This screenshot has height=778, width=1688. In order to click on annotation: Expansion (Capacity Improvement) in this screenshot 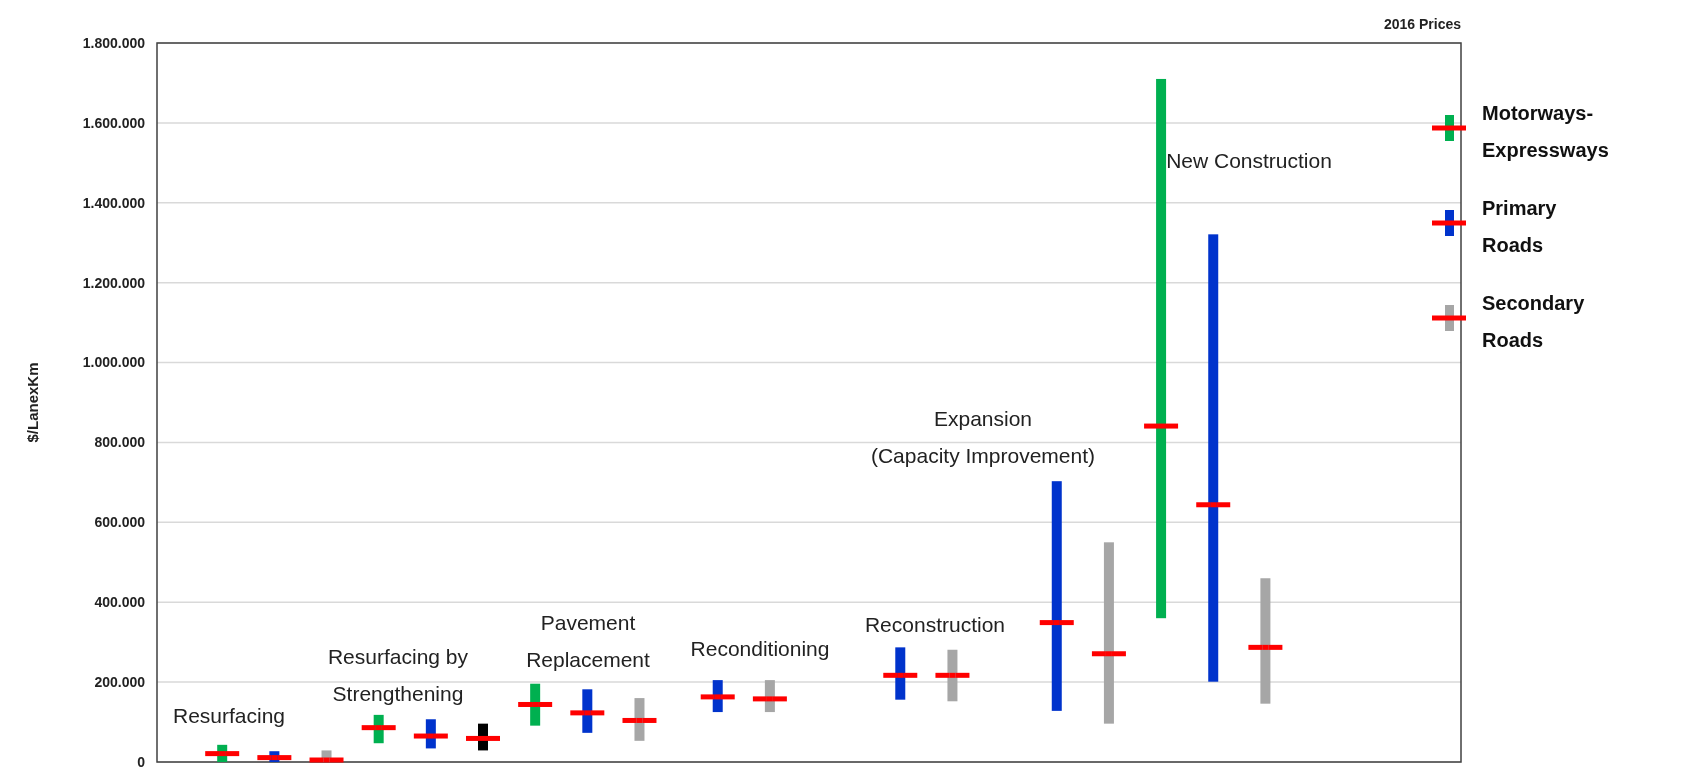, I will do `click(983, 437)`.